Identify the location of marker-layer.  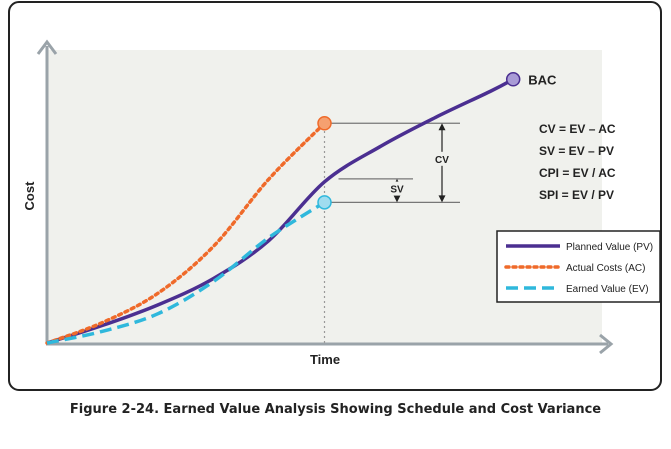
(419, 141).